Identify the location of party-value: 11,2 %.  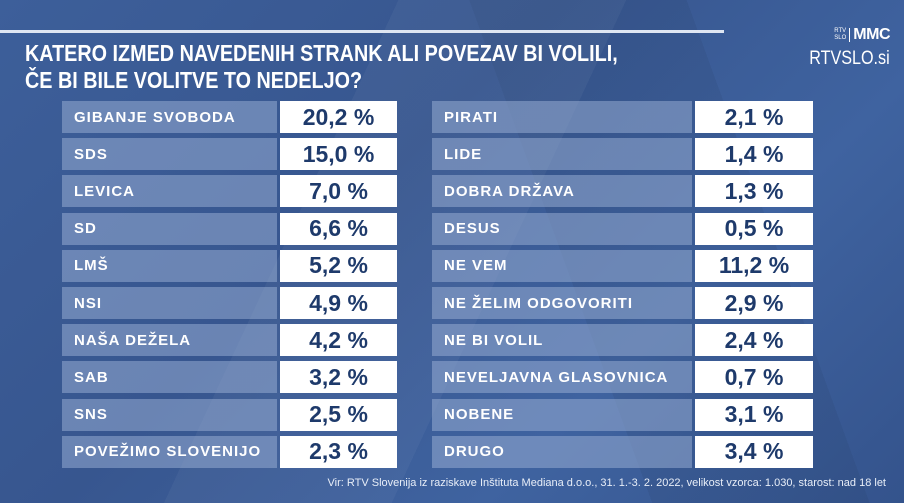
(754, 265).